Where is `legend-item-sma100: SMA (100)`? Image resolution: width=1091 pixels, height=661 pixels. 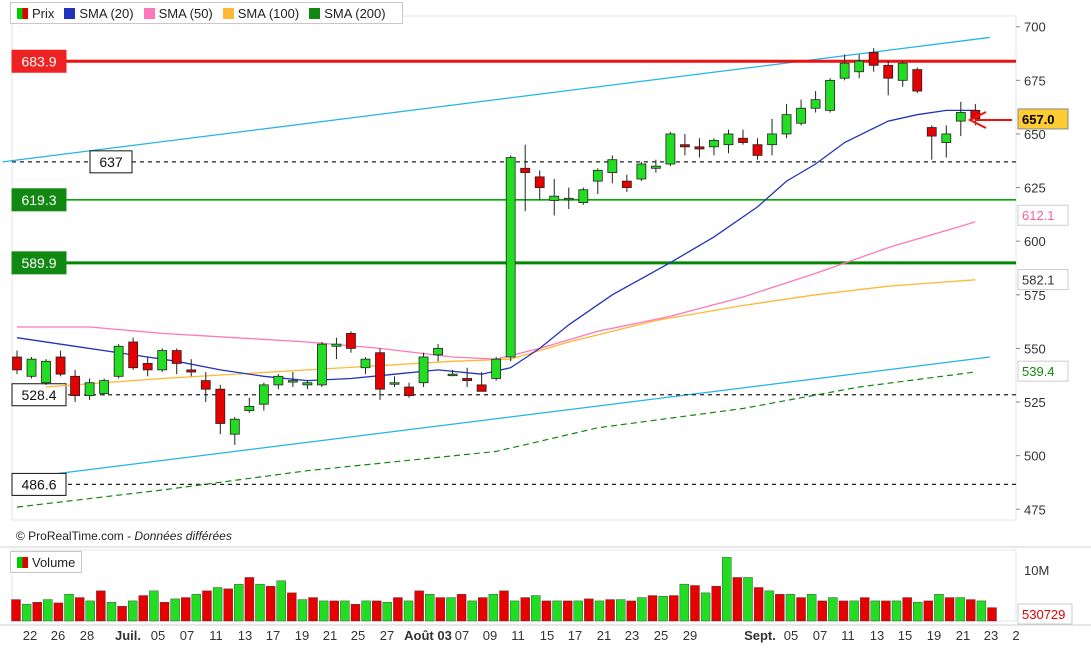 legend-item-sma100: SMA (100) is located at coordinates (261, 13).